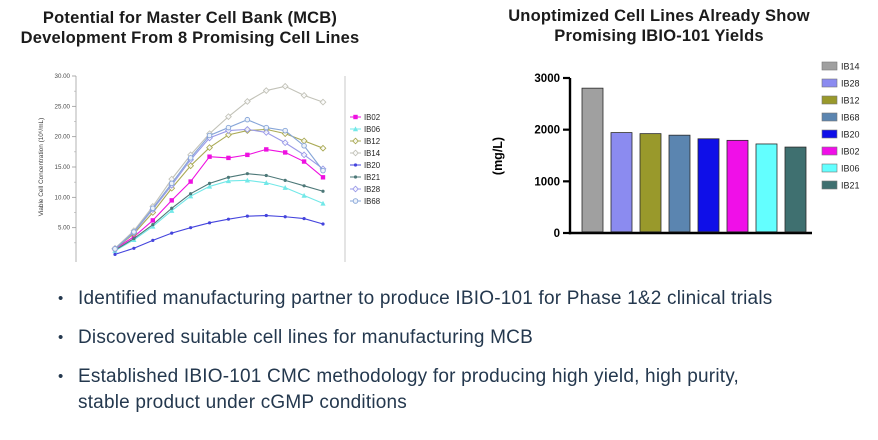 The height and width of the screenshot is (440, 878). What do you see at coordinates (659, 16) in the screenshot?
I see `bar-chart-title-line1: Unoptimized Cell Lines Already Show` at bounding box center [659, 16].